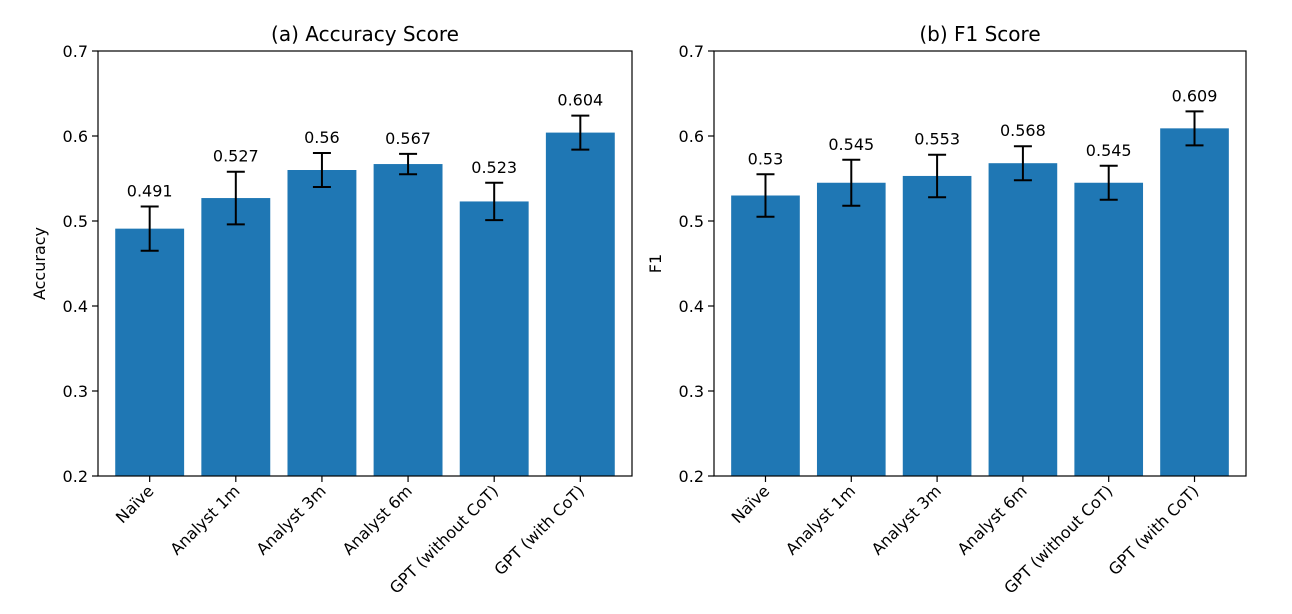  I want to click on accuracy-value-label: 0.604, so click(580, 100).